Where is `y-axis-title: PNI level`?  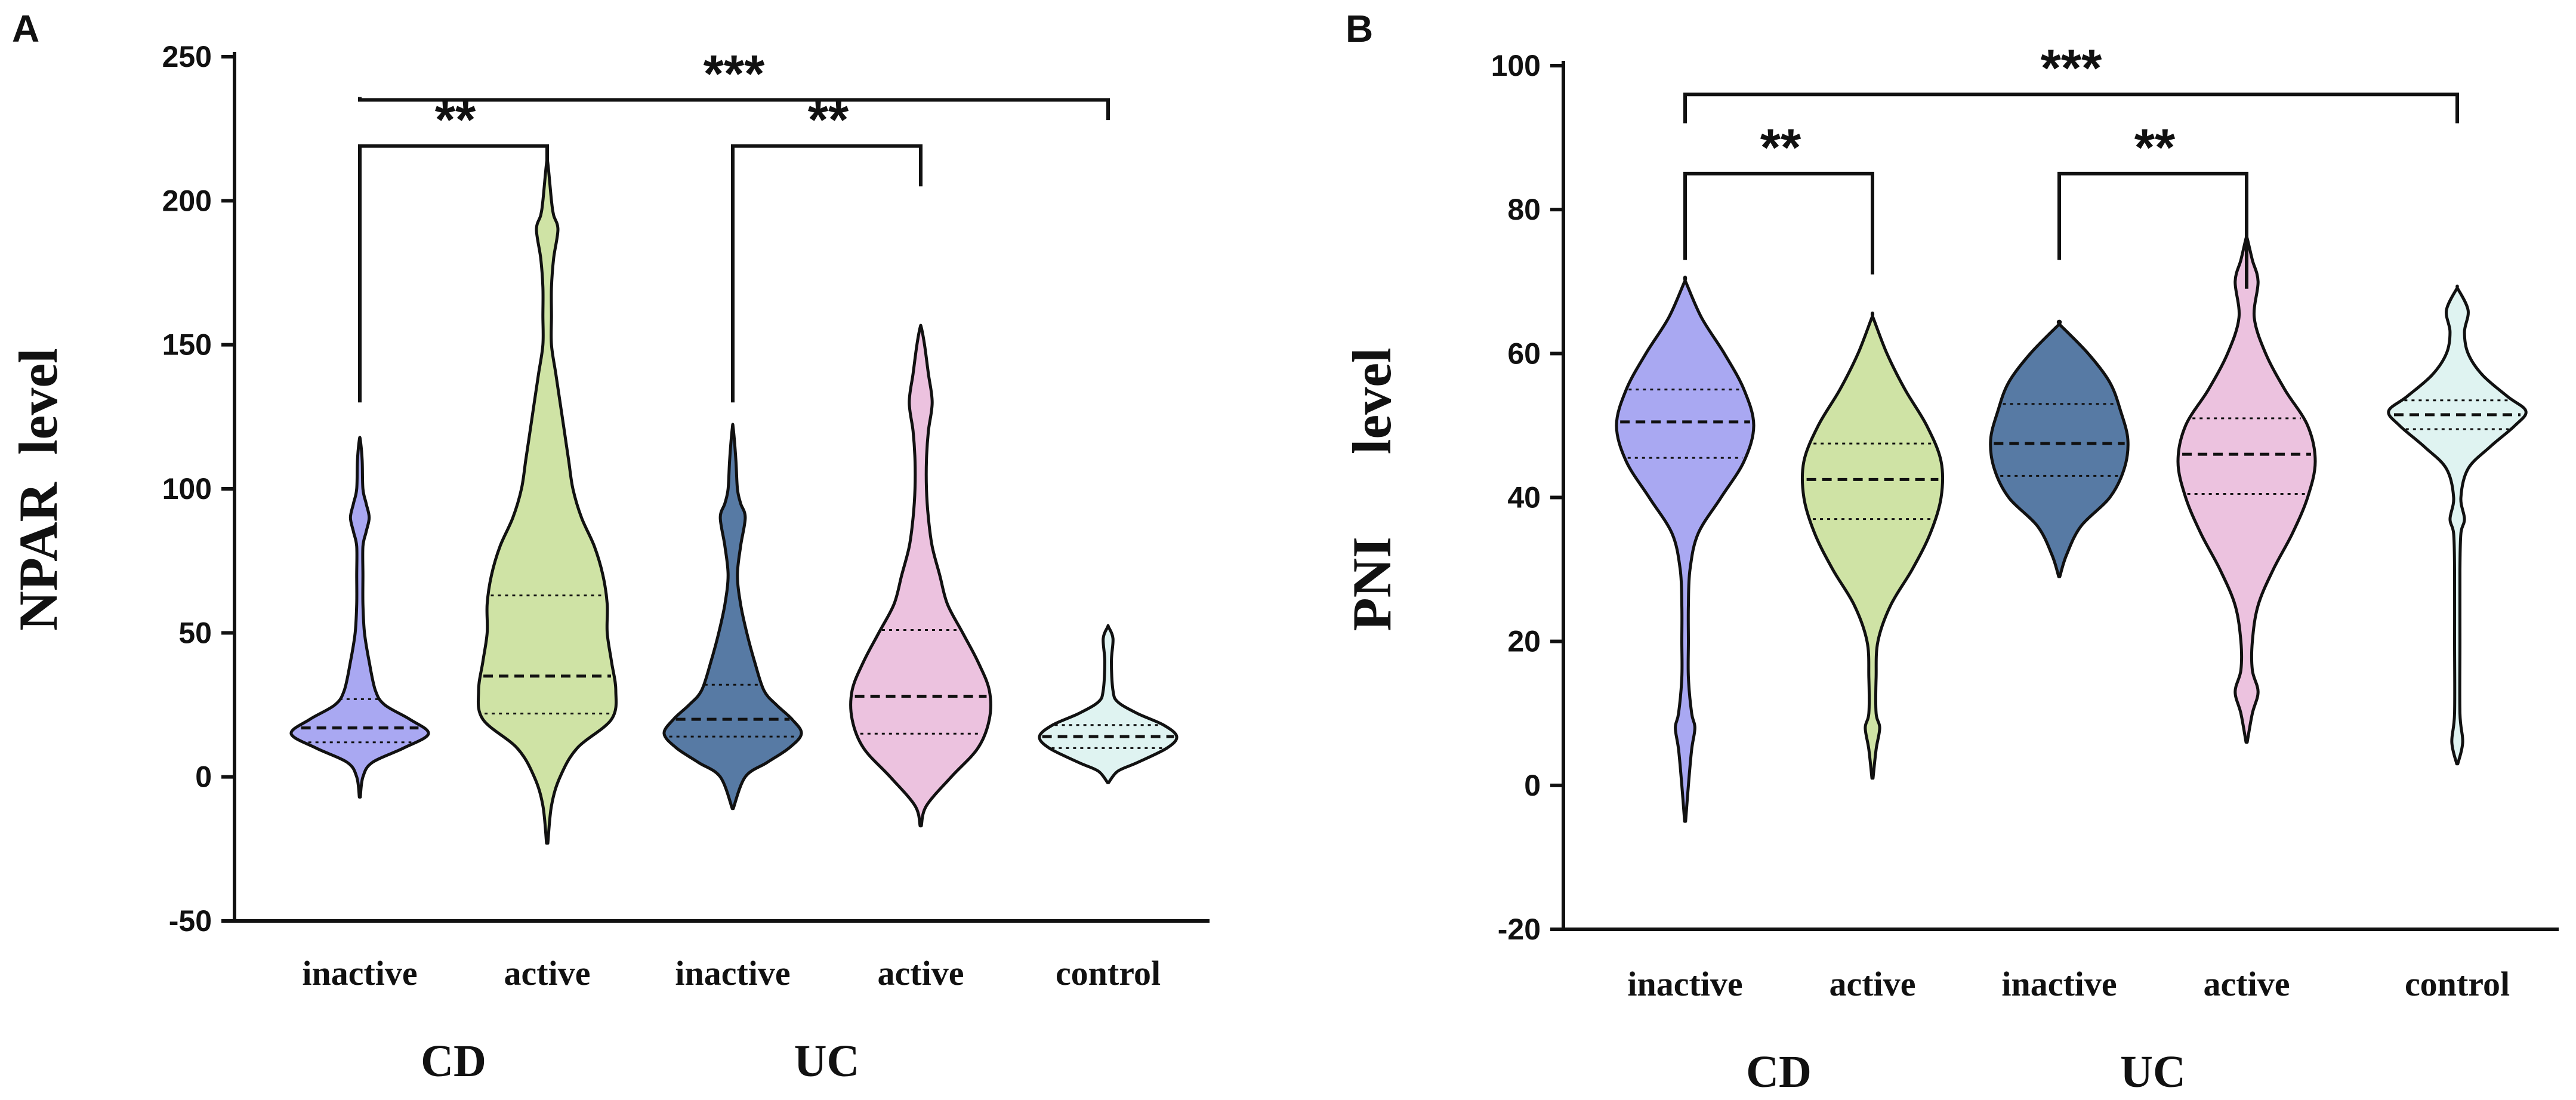 y-axis-title: PNI level is located at coordinates (1371, 489).